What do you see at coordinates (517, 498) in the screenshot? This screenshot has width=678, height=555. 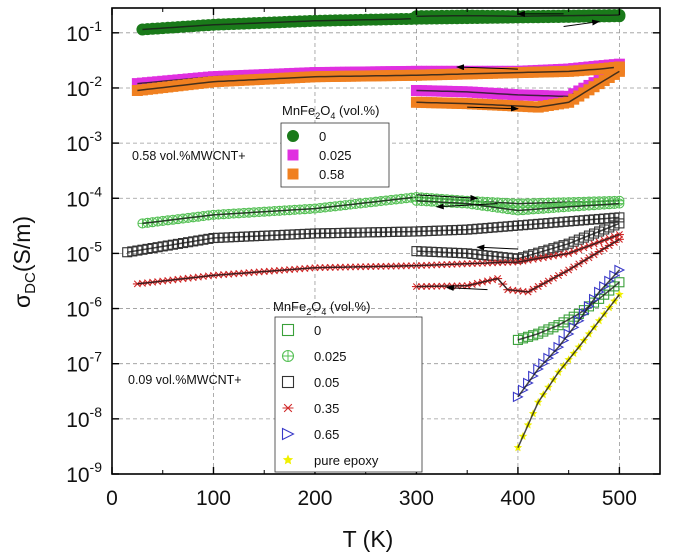 I see `x-tick-label: 400` at bounding box center [517, 498].